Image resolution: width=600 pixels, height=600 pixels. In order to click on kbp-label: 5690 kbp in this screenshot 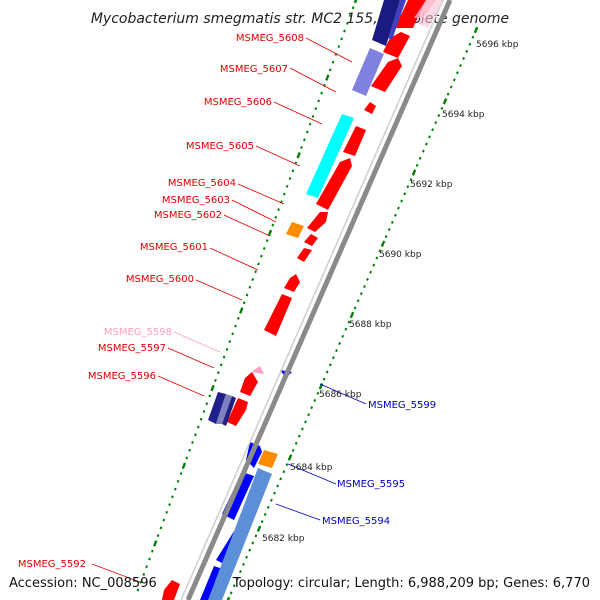, I will do `click(400, 255)`.